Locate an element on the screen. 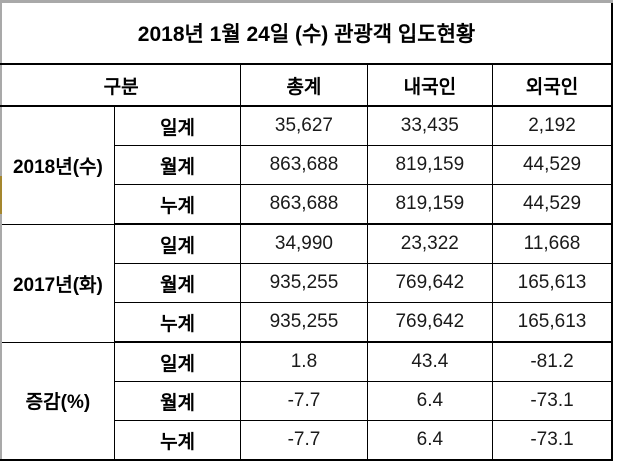 Image resolution: width=619 pixels, height=467 pixels. section-label-2017: 2017년(화) is located at coordinates (57, 283).